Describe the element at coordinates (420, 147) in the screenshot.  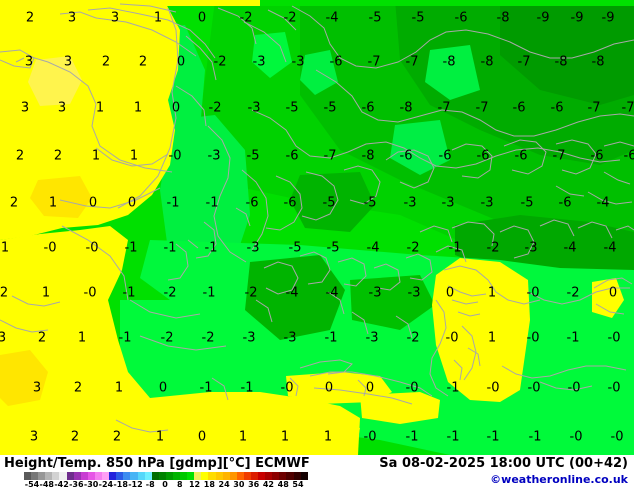
I see `band-lightgreen-patch4` at that location.